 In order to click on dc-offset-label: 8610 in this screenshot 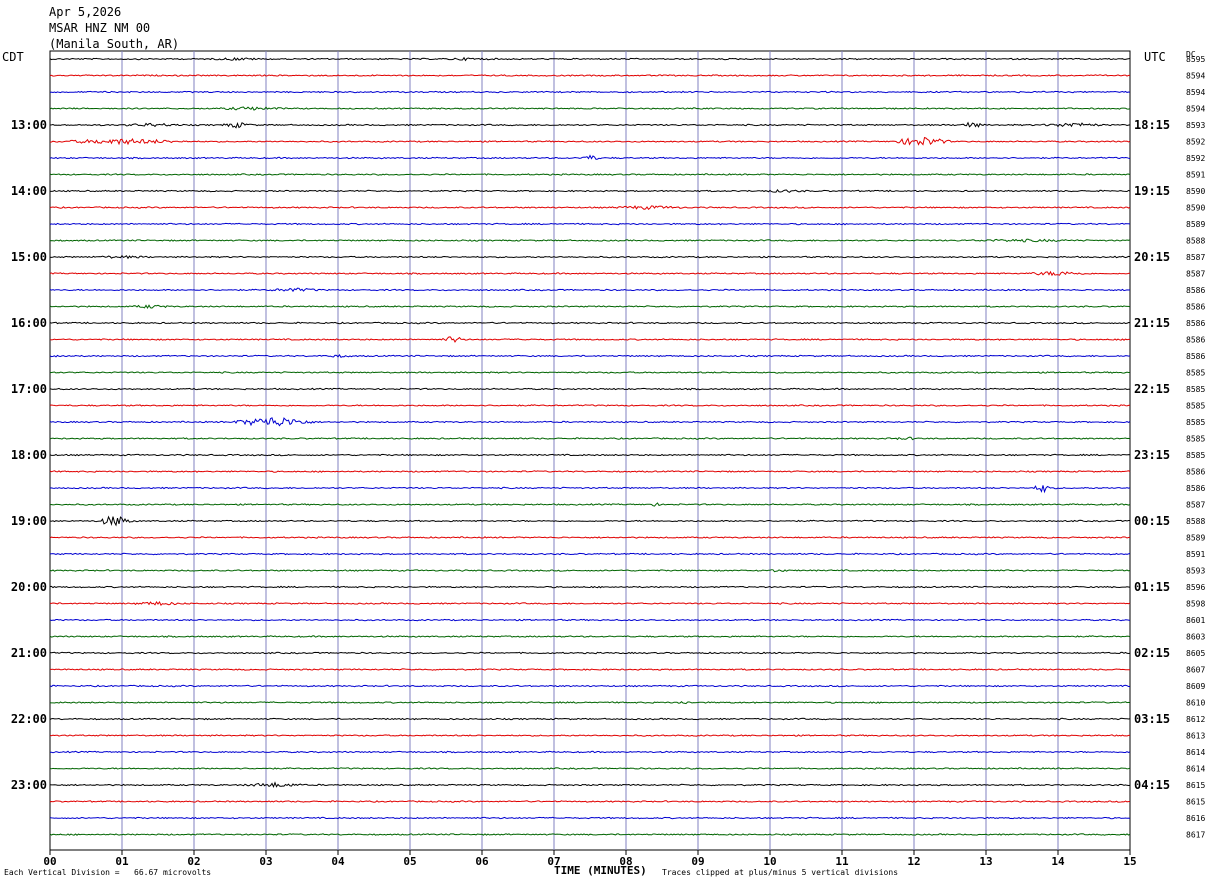, I will do `click(1195, 703)`.